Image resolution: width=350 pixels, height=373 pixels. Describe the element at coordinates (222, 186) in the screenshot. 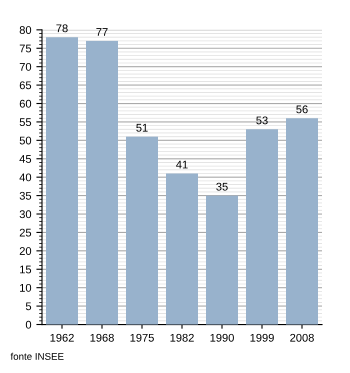

I see `data-label: 35` at that location.